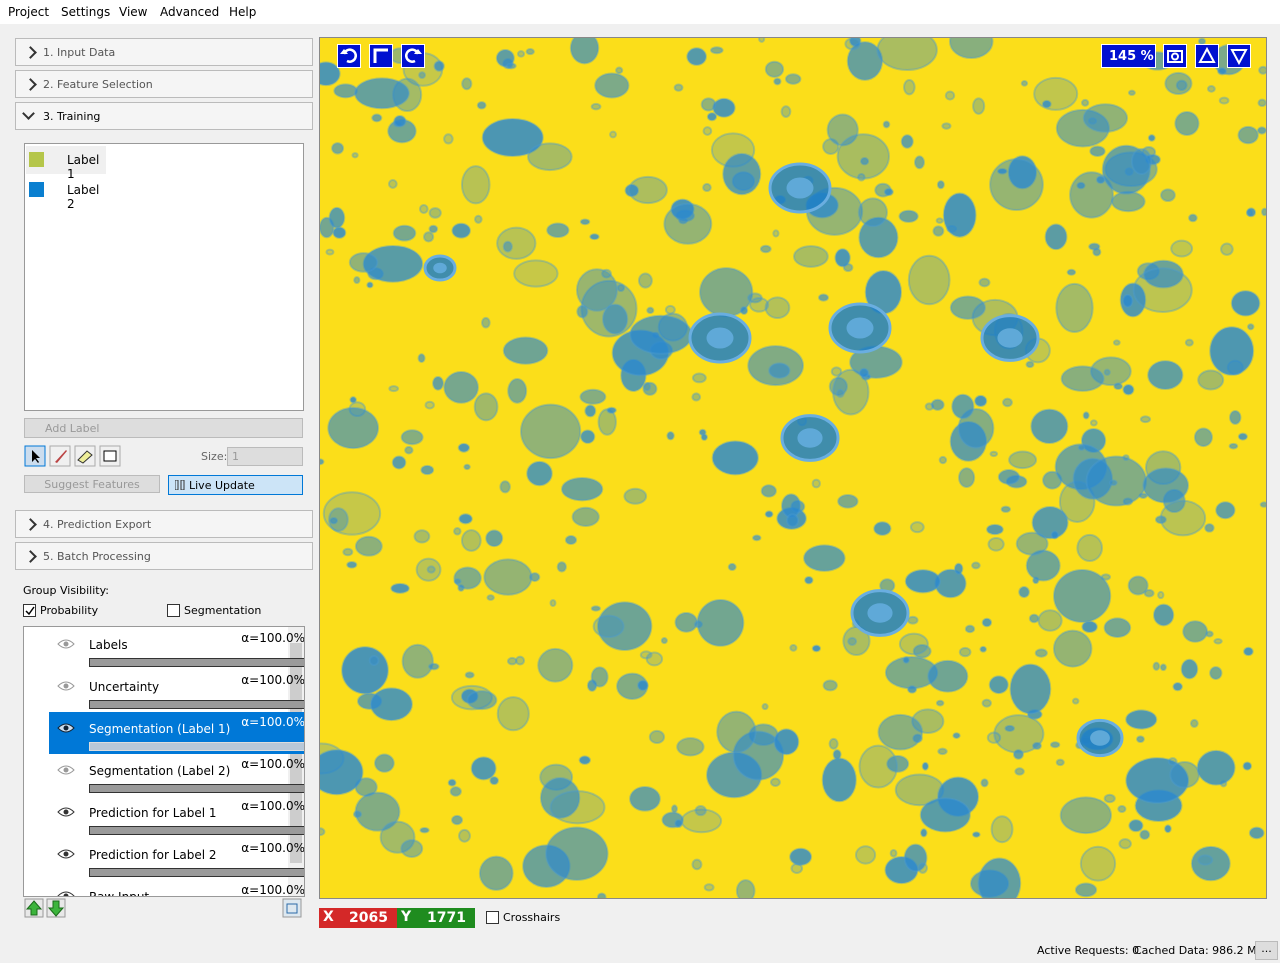  Describe the element at coordinates (66, 193) in the screenshot. I see `label-row: Label 2` at that location.